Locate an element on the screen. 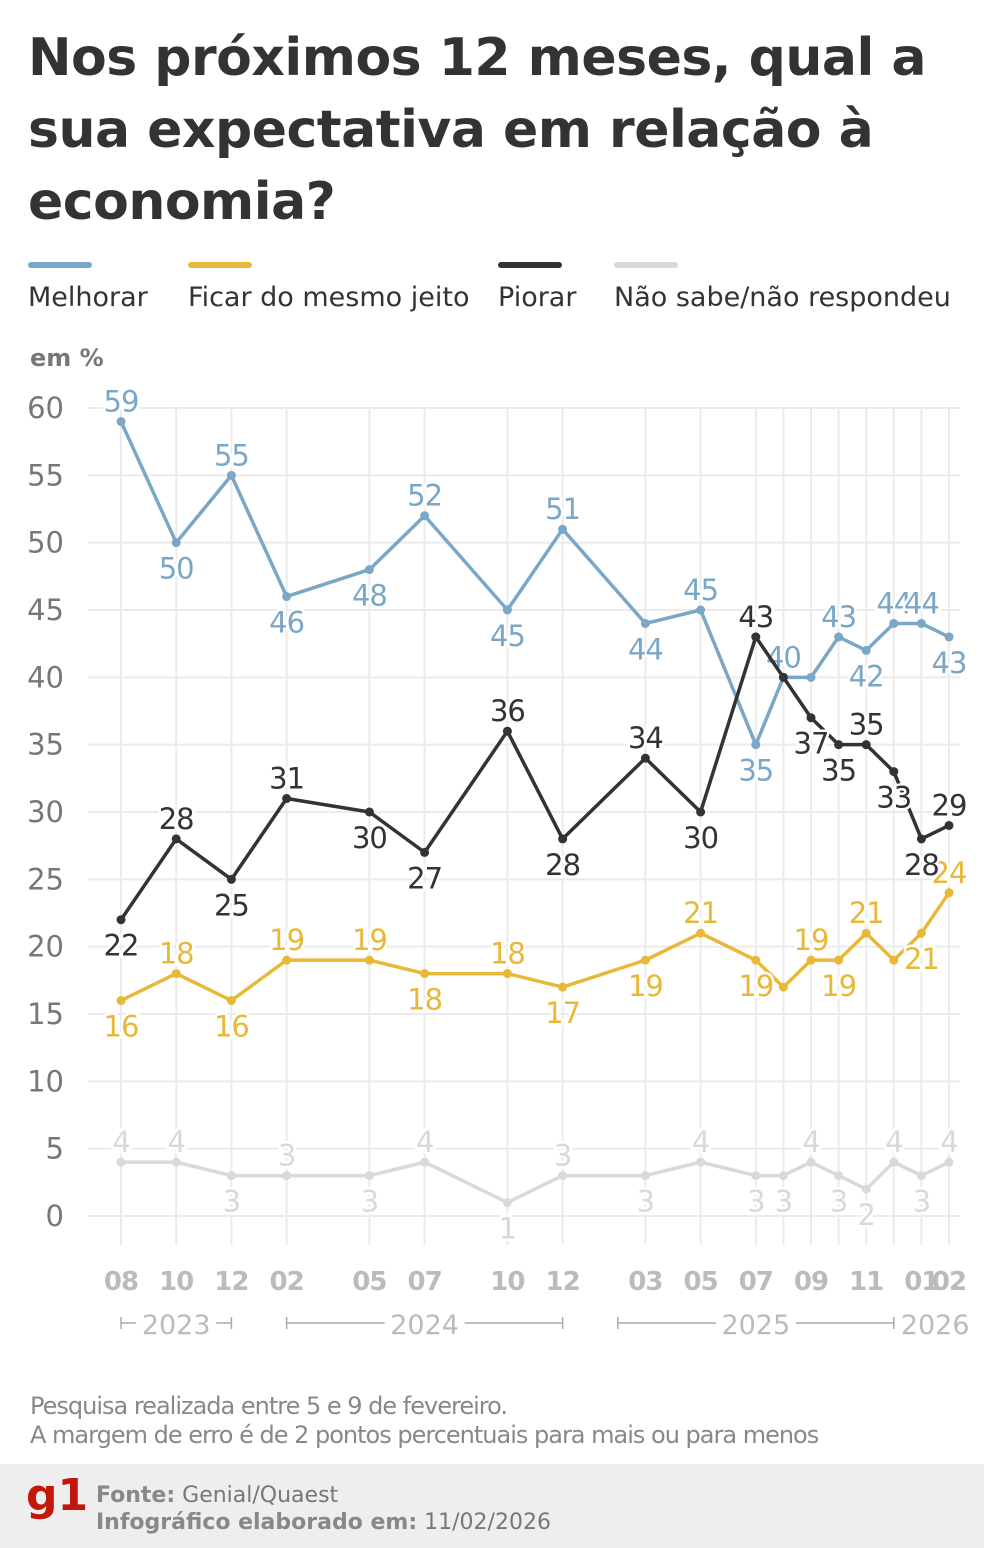  legend-swatch is located at coordinates (60, 265).